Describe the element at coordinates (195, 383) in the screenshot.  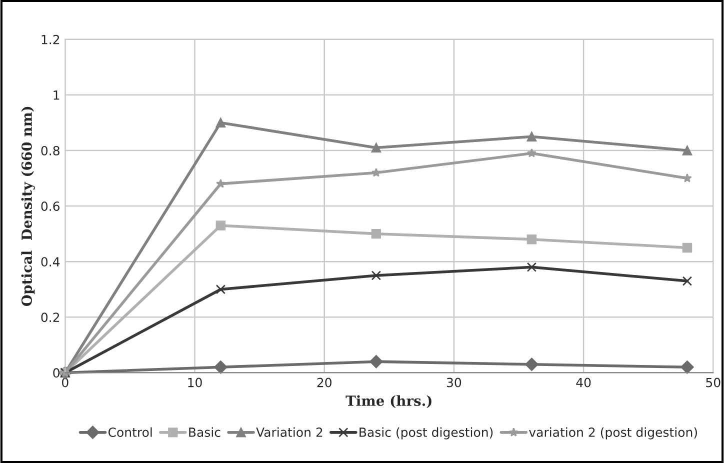
I see `x-tick-label: 10` at that location.